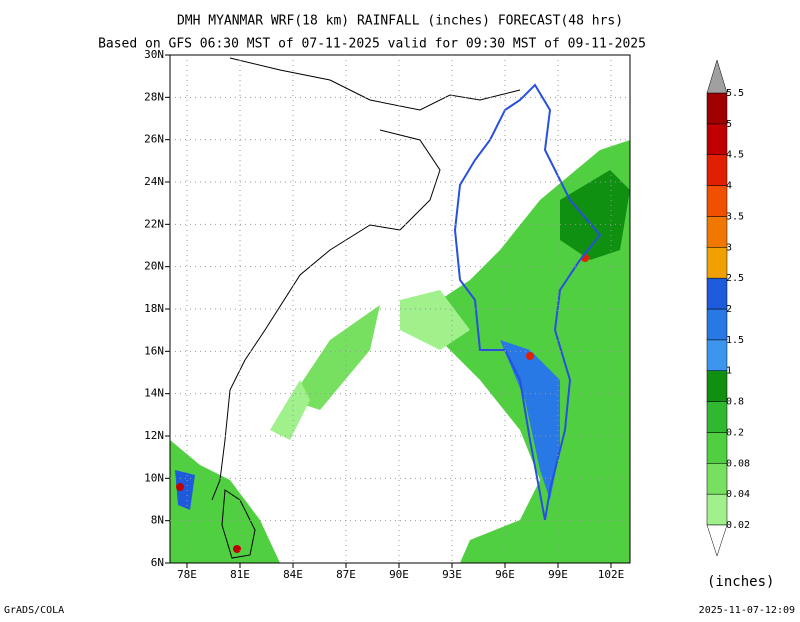  I want to click on colorbar-label: 1, so click(729, 371).